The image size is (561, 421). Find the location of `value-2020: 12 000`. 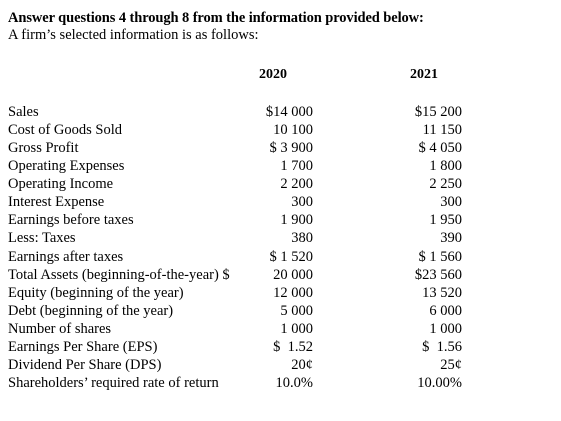

value-2020: 12 000 is located at coordinates (293, 293).